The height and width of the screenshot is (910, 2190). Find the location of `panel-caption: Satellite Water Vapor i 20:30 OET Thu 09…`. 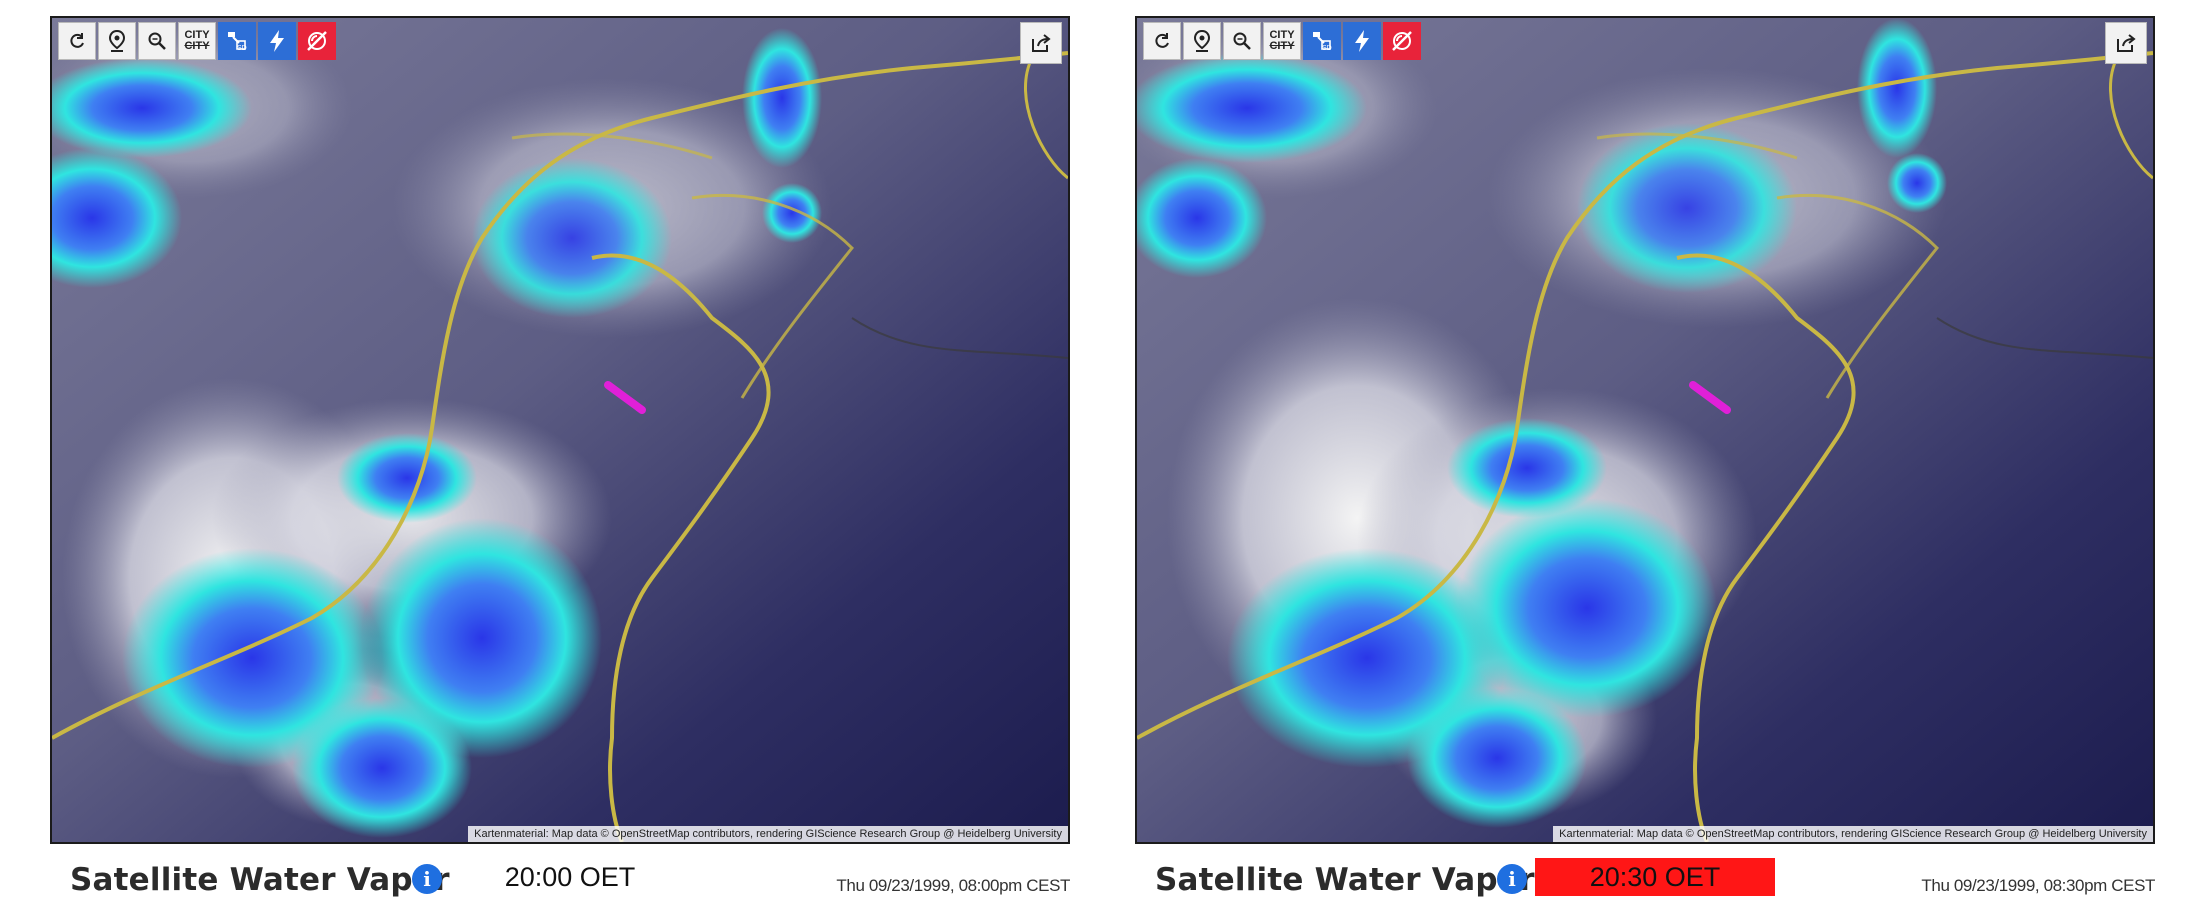

panel-caption: Satellite Water Vapor i 20:30 OET Thu 09… is located at coordinates (1655, 881).